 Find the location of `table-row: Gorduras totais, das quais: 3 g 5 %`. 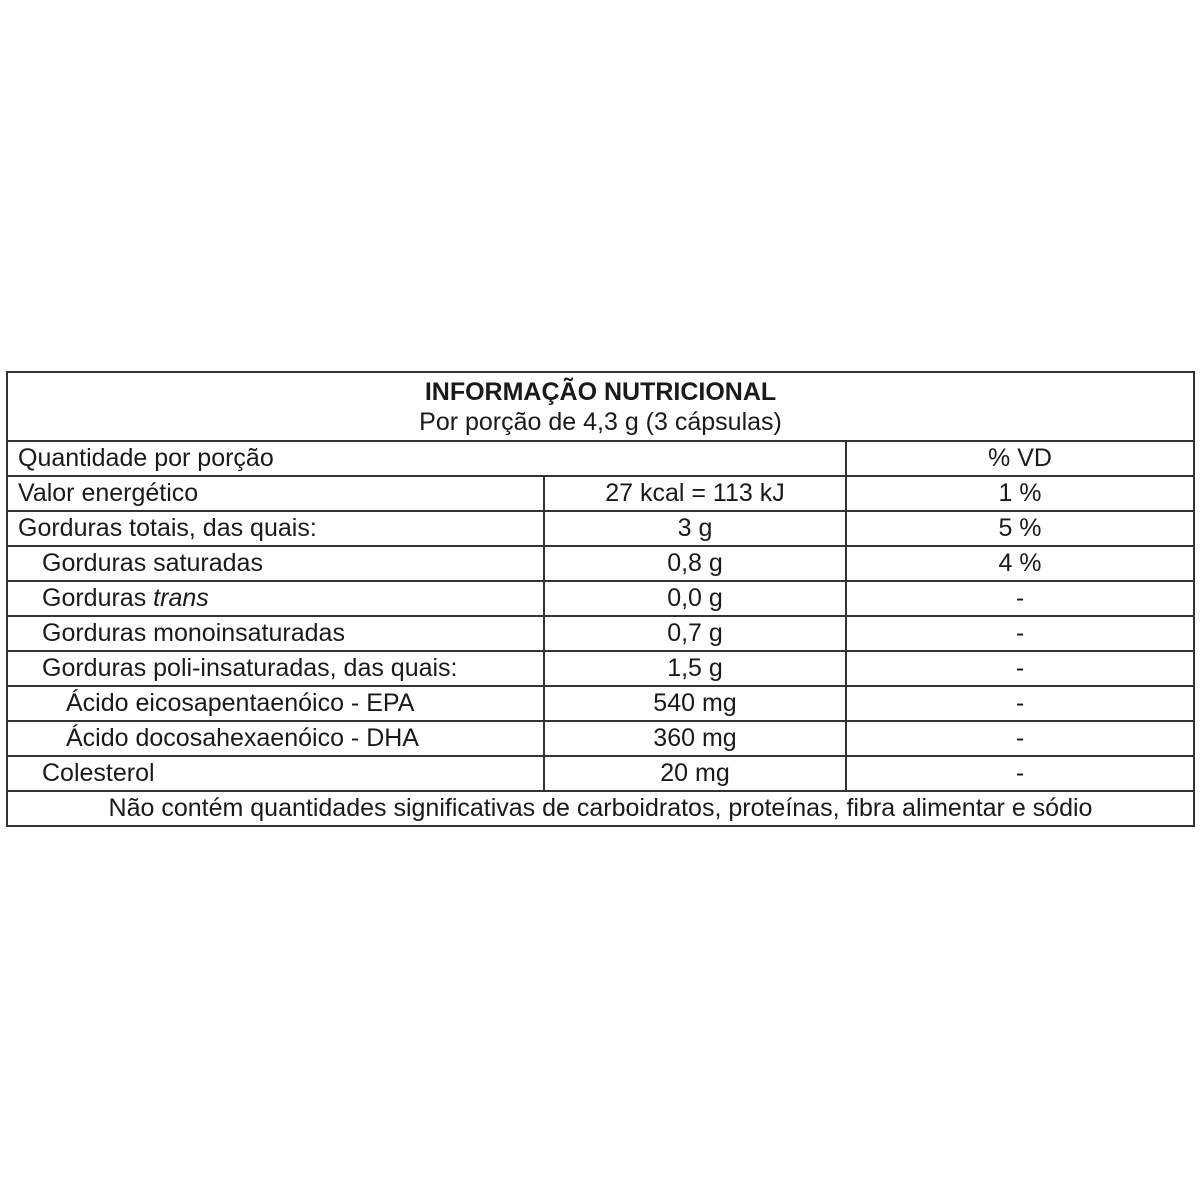

table-row: Gorduras totais, das quais: 3 g 5 % is located at coordinates (600, 528).